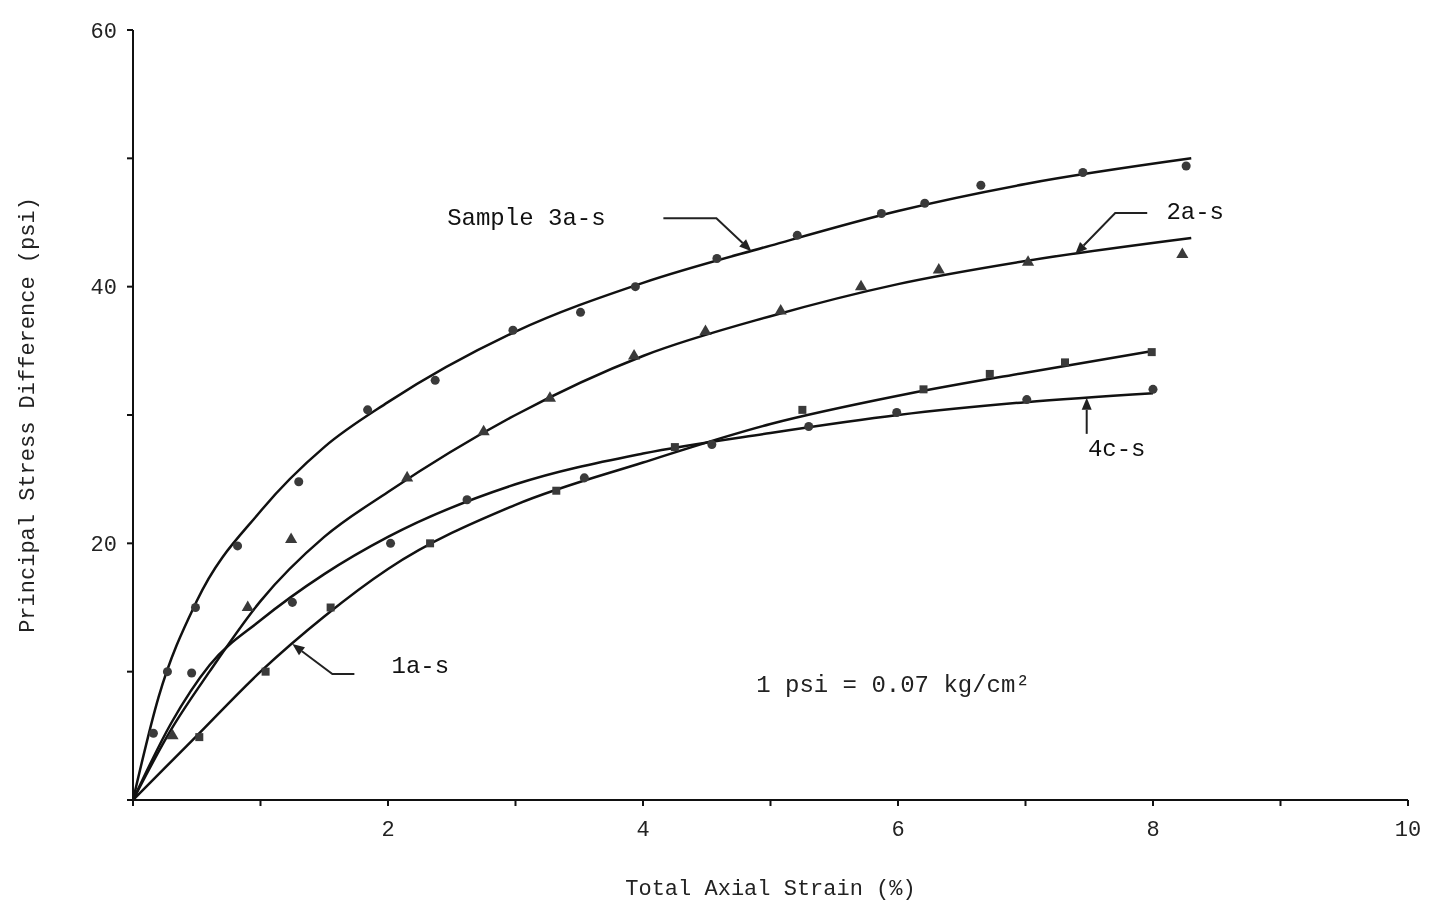 Image resolution: width=1430 pixels, height=911 pixels. I want to click on x-tick-label: 10, so click(1408, 830).